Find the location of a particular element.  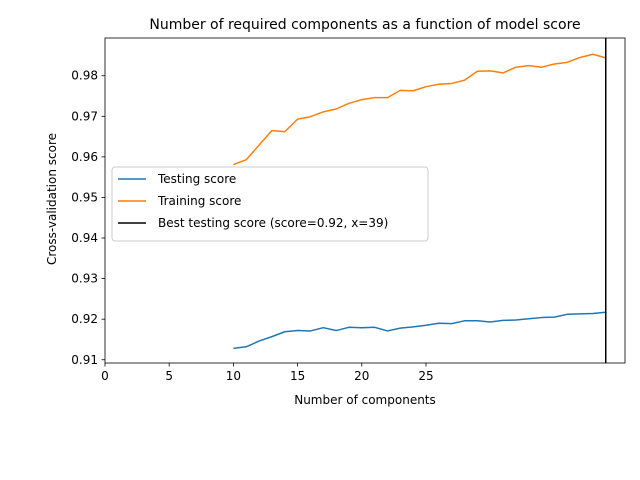

x-axis-ticks: 0 5 10 15 20 25 is located at coordinates (267, 373).